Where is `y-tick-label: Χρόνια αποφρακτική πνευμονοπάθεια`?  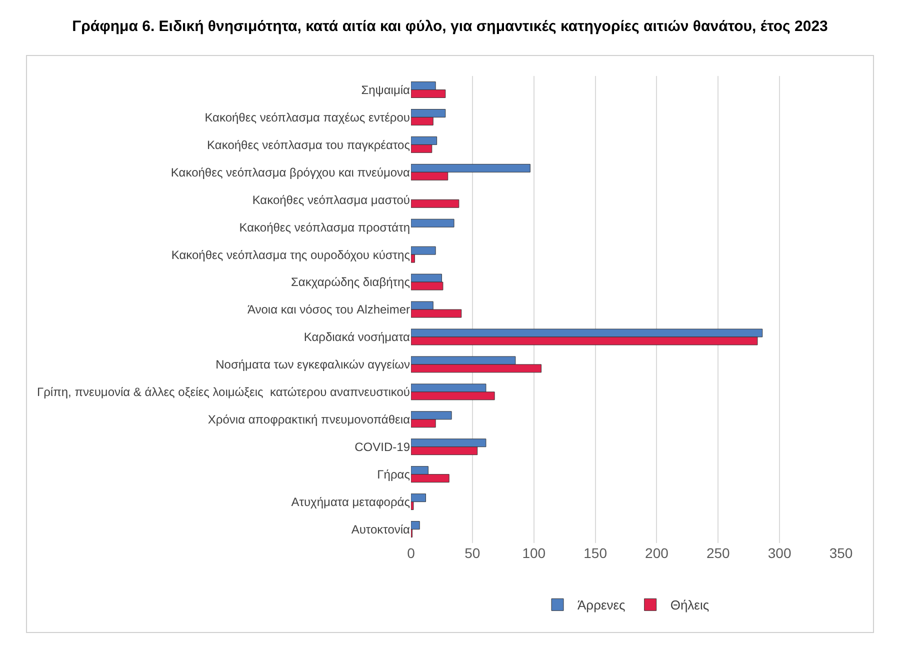
y-tick-label: Χρόνια αποφρακτική πνευμονοπάθεια is located at coordinates (309, 419).